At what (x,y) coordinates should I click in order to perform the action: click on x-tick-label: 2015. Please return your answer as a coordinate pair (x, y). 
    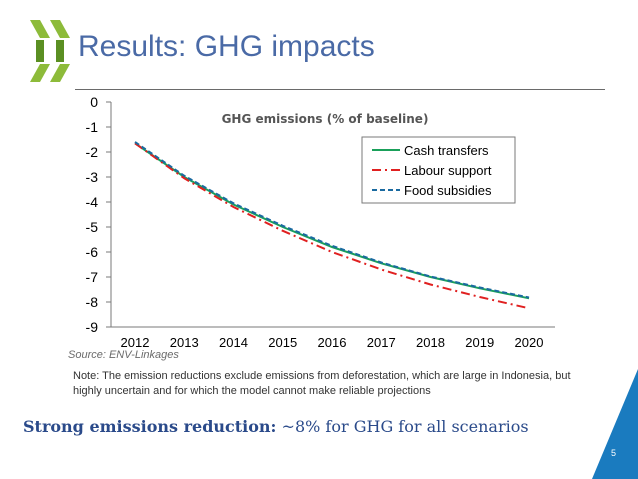
    Looking at the image, I should click on (282, 342).